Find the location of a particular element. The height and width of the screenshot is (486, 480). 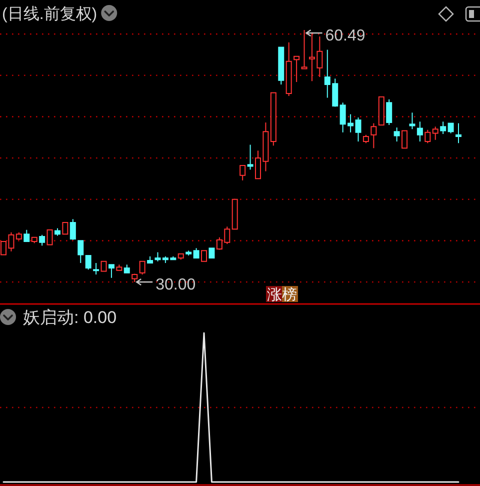

title: (日线.前复权) is located at coordinates (50, 14).